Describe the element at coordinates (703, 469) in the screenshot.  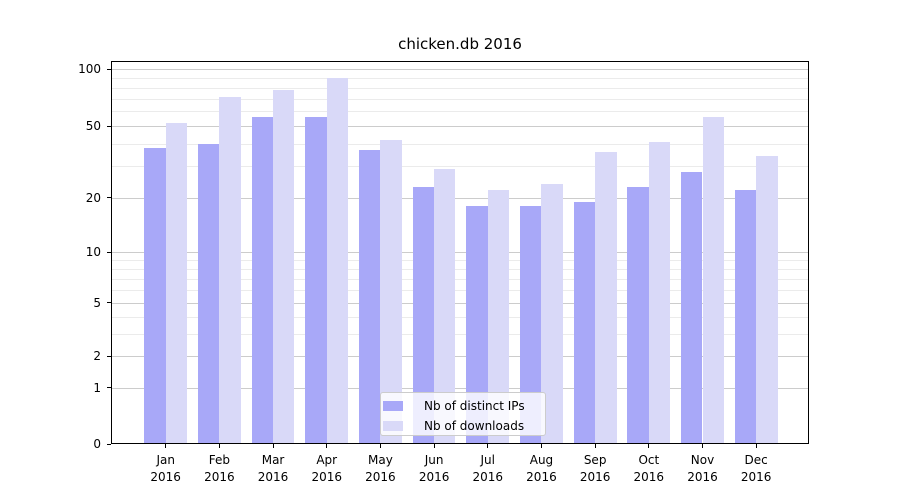
I see `x-tick-label: Nov 2016` at that location.